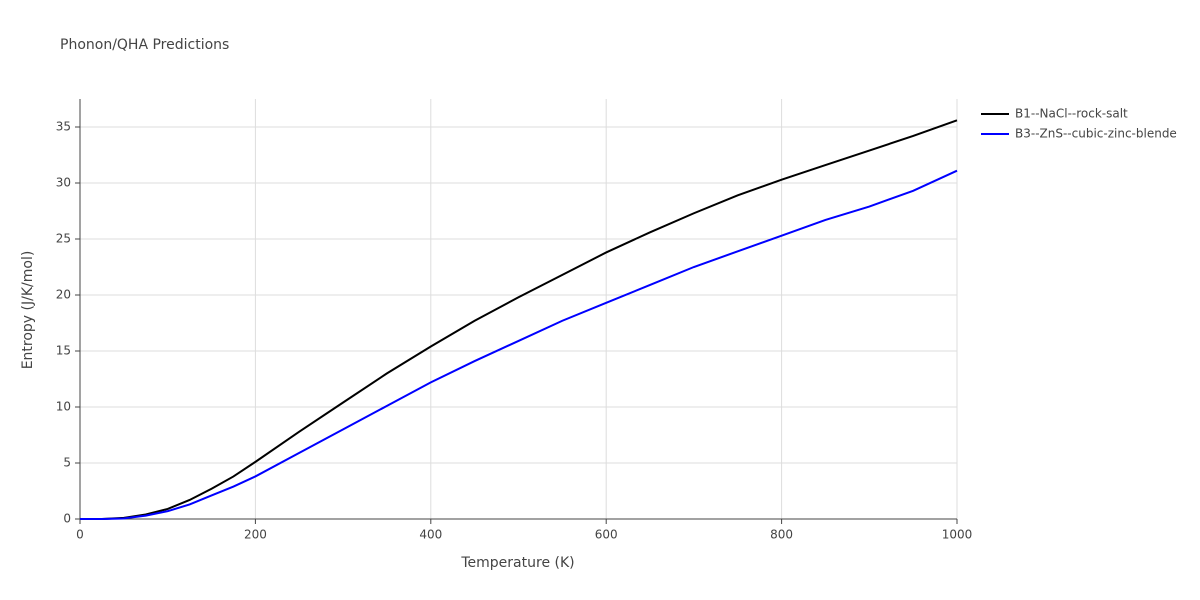 The width and height of the screenshot is (1200, 600). I want to click on x-tick-label: 0, so click(80, 535).